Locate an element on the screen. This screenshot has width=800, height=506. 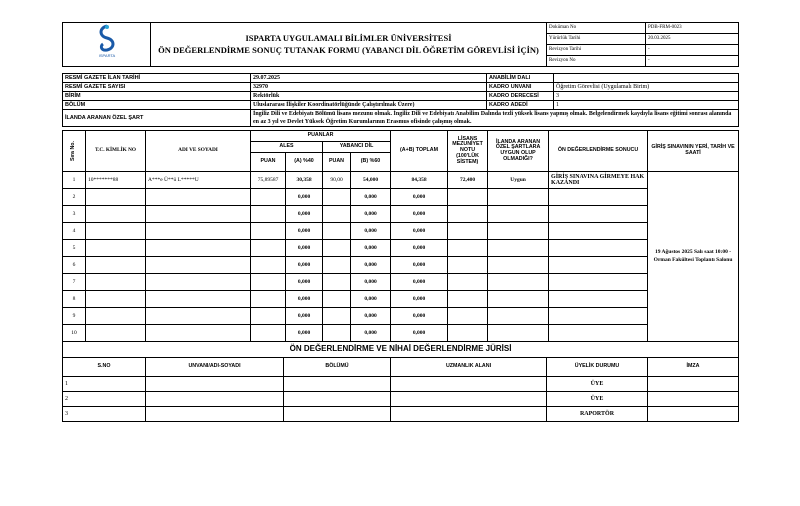
kadro-derecesi: 3 is located at coordinates (646, 96).